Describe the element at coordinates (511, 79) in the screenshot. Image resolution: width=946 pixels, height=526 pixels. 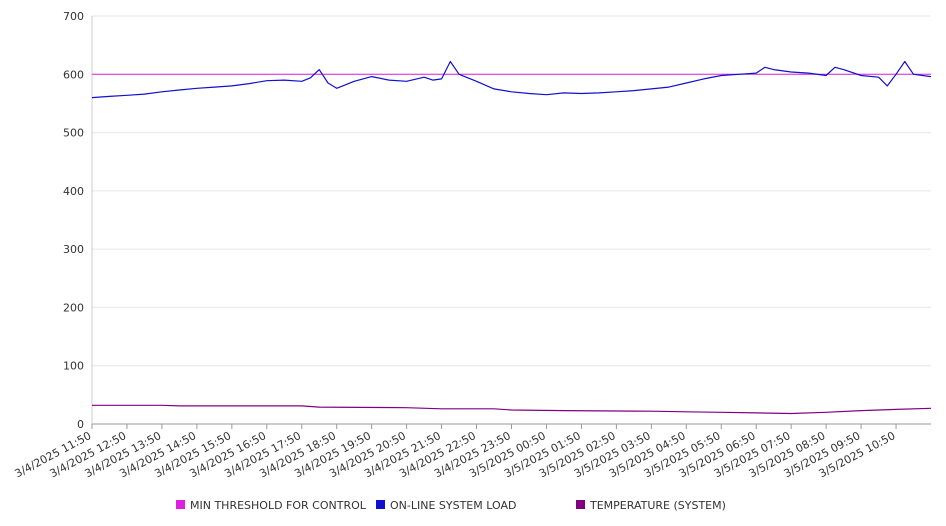
I see `series-line-on-line-system-load` at that location.